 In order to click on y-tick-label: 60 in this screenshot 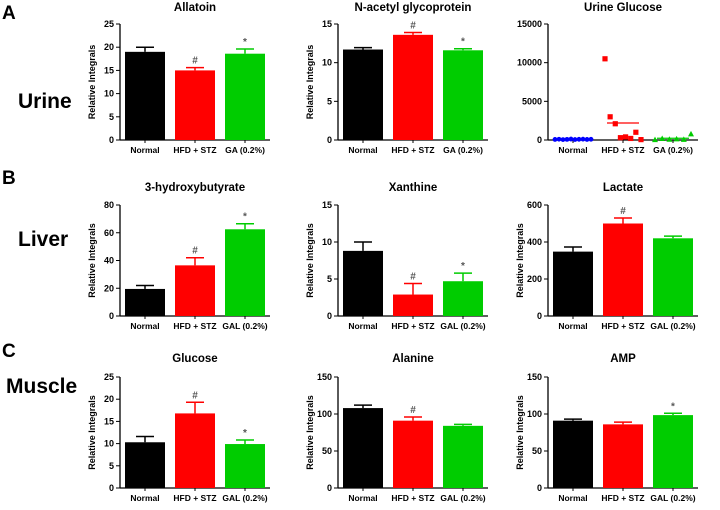, I will do `click(109, 233)`.